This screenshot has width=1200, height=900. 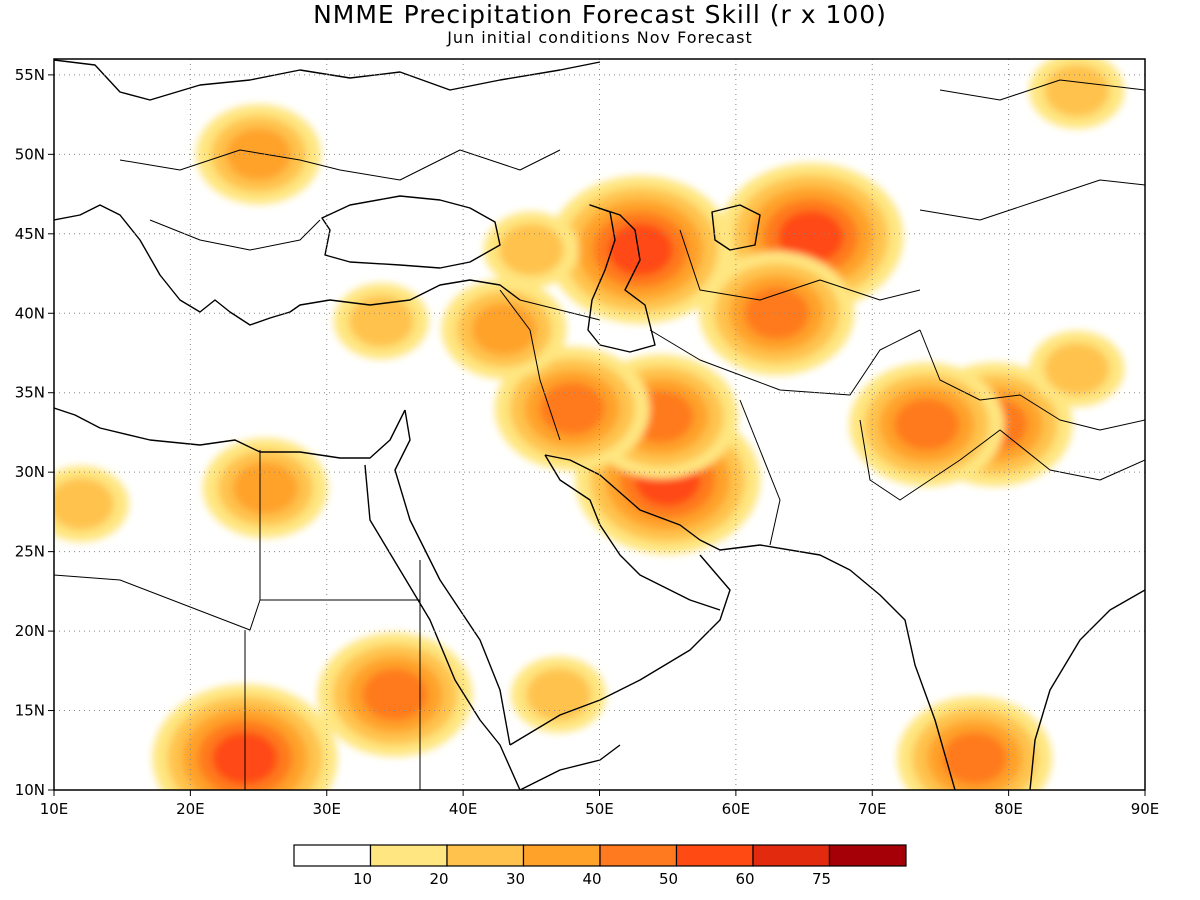 I want to click on lon-tick-label: 50E, so click(x=599, y=809).